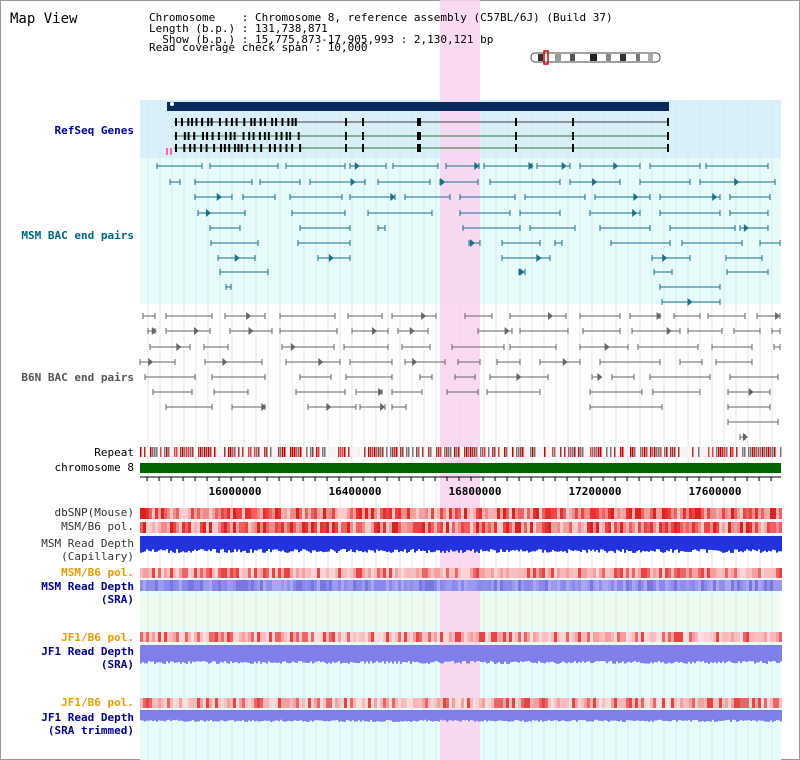  I want to click on refseq-gene-region, so click(418, 106).